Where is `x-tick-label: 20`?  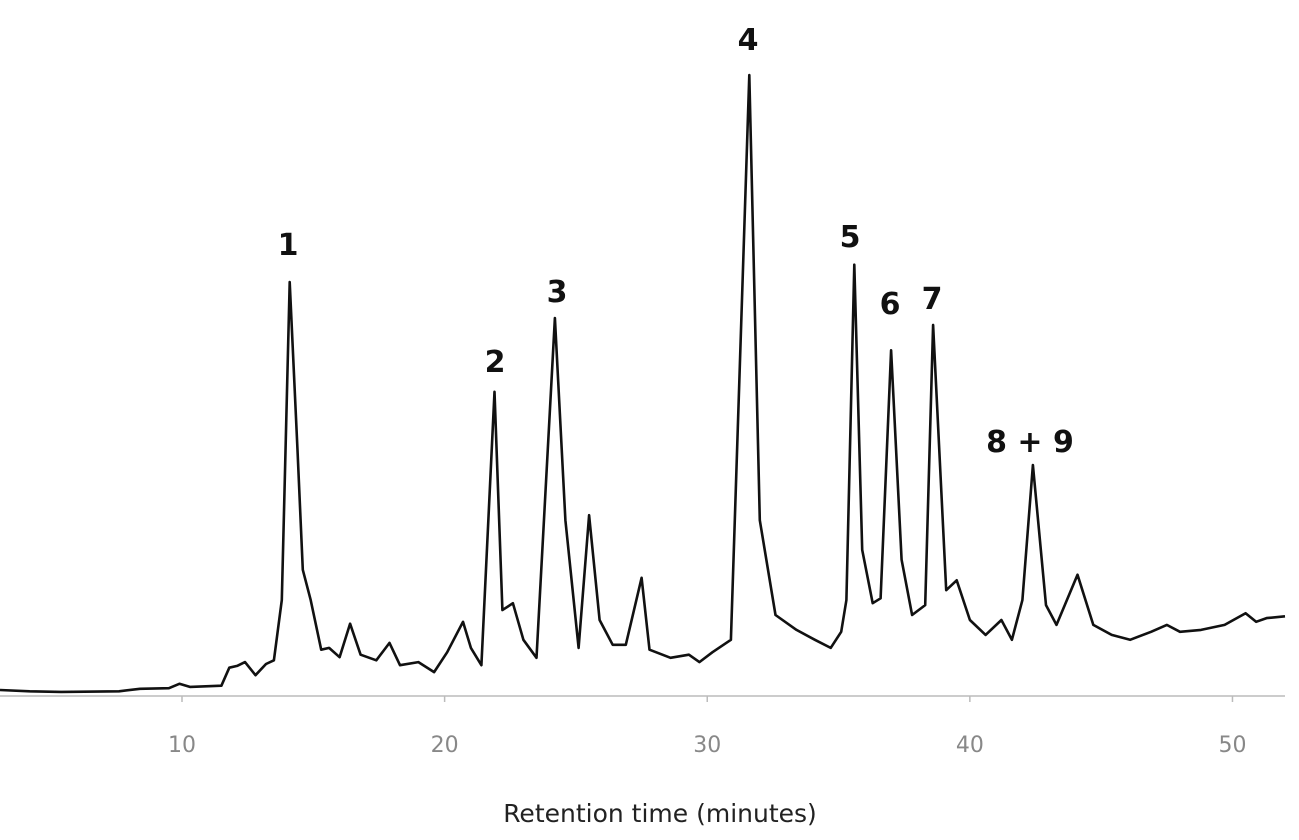
x-tick-label: 20 is located at coordinates (445, 745).